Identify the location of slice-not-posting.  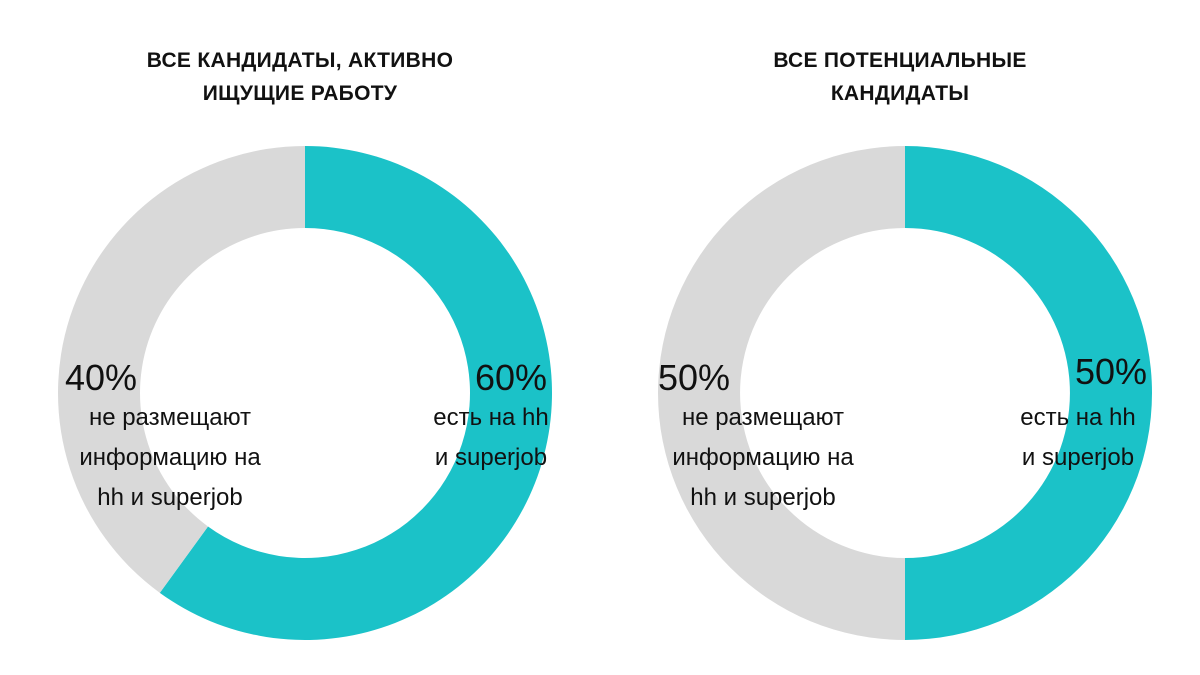
(181, 369).